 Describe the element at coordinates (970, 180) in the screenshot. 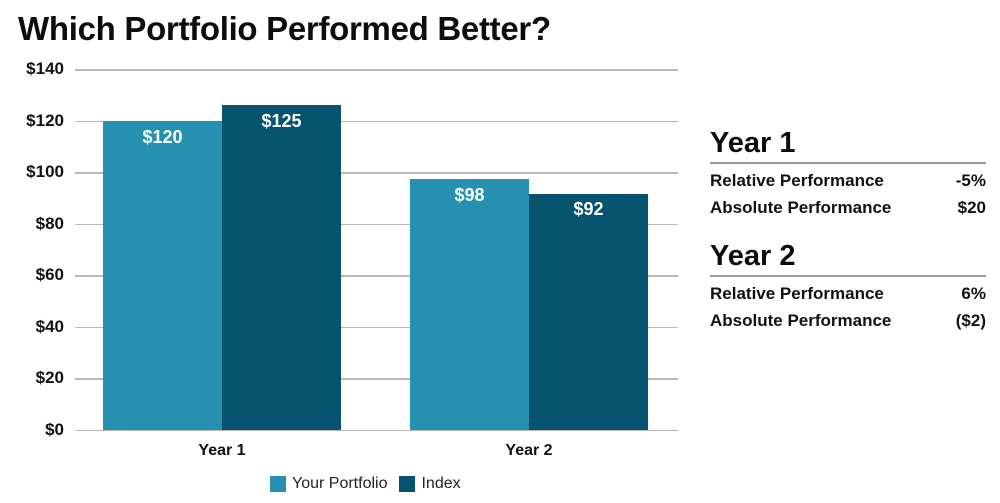

I see `row-value: -5%` at that location.